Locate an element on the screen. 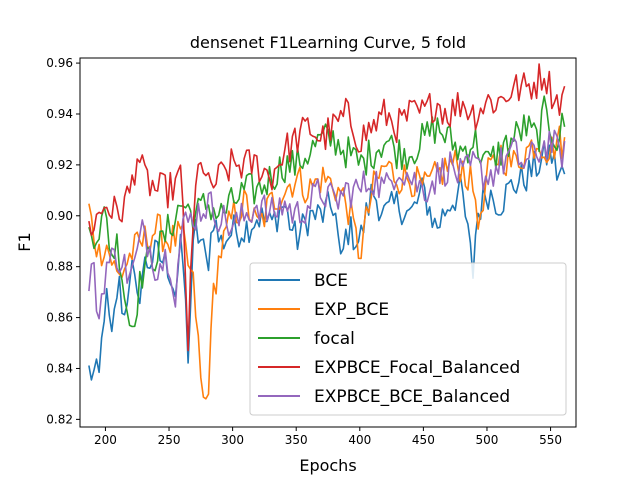  y-tick-label: 0.86 is located at coordinates (59, 318).